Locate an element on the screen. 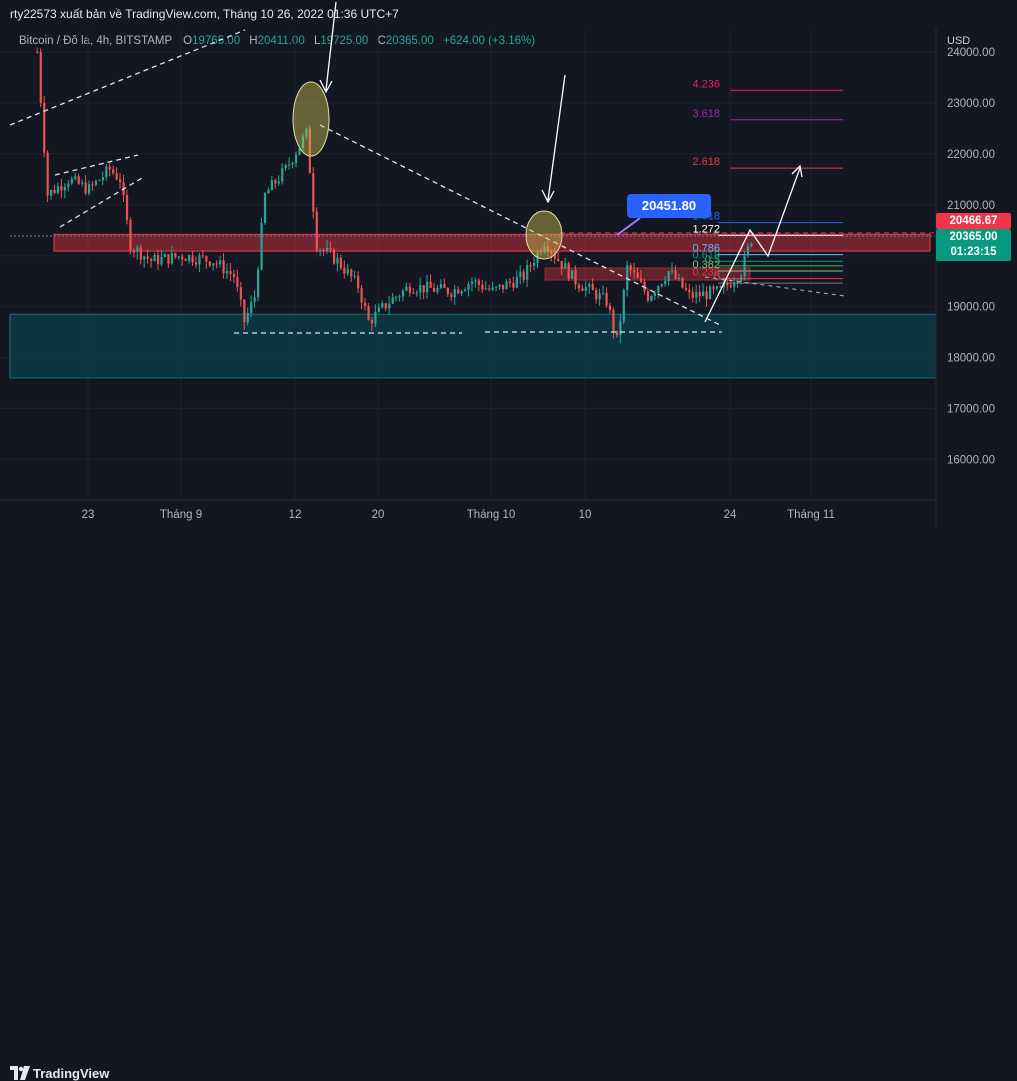 This screenshot has height=1081, width=1017. support-zone is located at coordinates (473, 346).